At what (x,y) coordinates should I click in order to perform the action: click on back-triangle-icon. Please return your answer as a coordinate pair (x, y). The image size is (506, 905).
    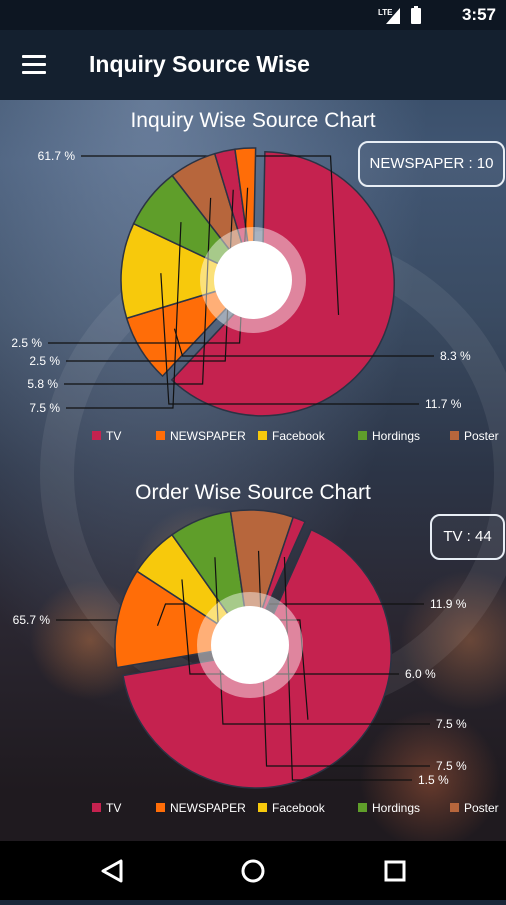
    Looking at the image, I should click on (112, 871).